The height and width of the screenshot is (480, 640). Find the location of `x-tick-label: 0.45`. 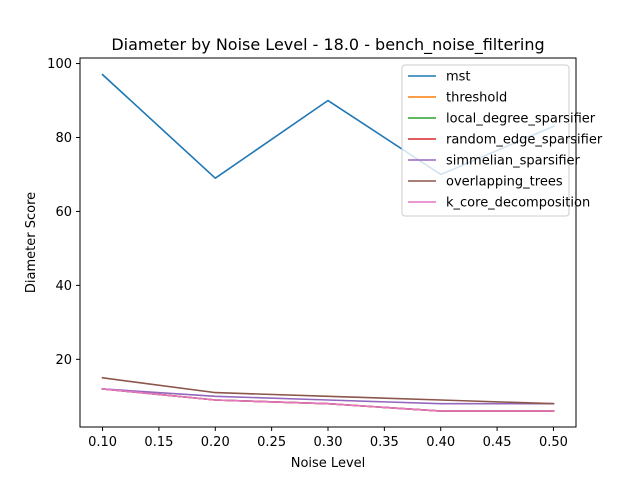

x-tick-label: 0.45 is located at coordinates (497, 442).